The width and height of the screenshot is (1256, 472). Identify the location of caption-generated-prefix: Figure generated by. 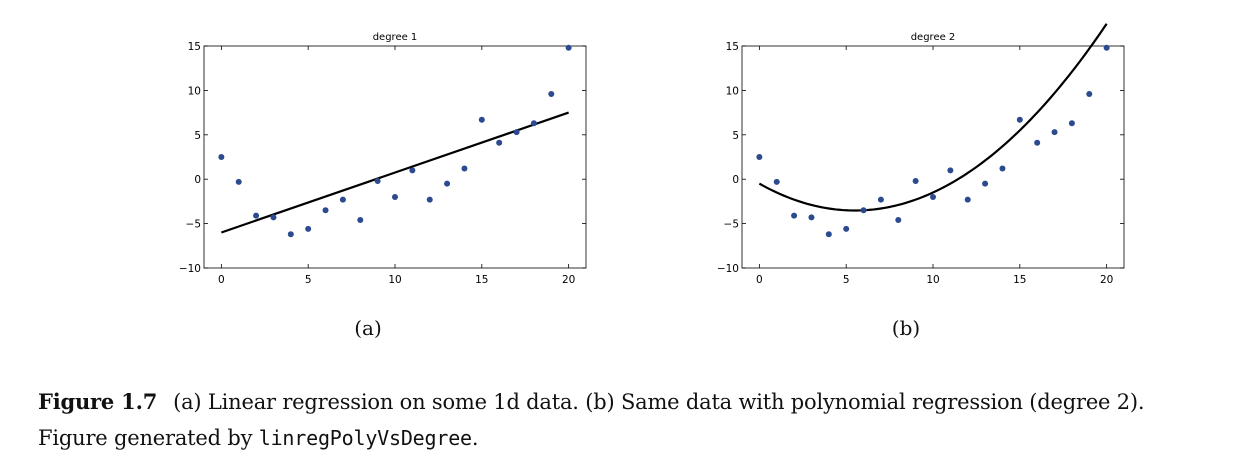
(148, 438).